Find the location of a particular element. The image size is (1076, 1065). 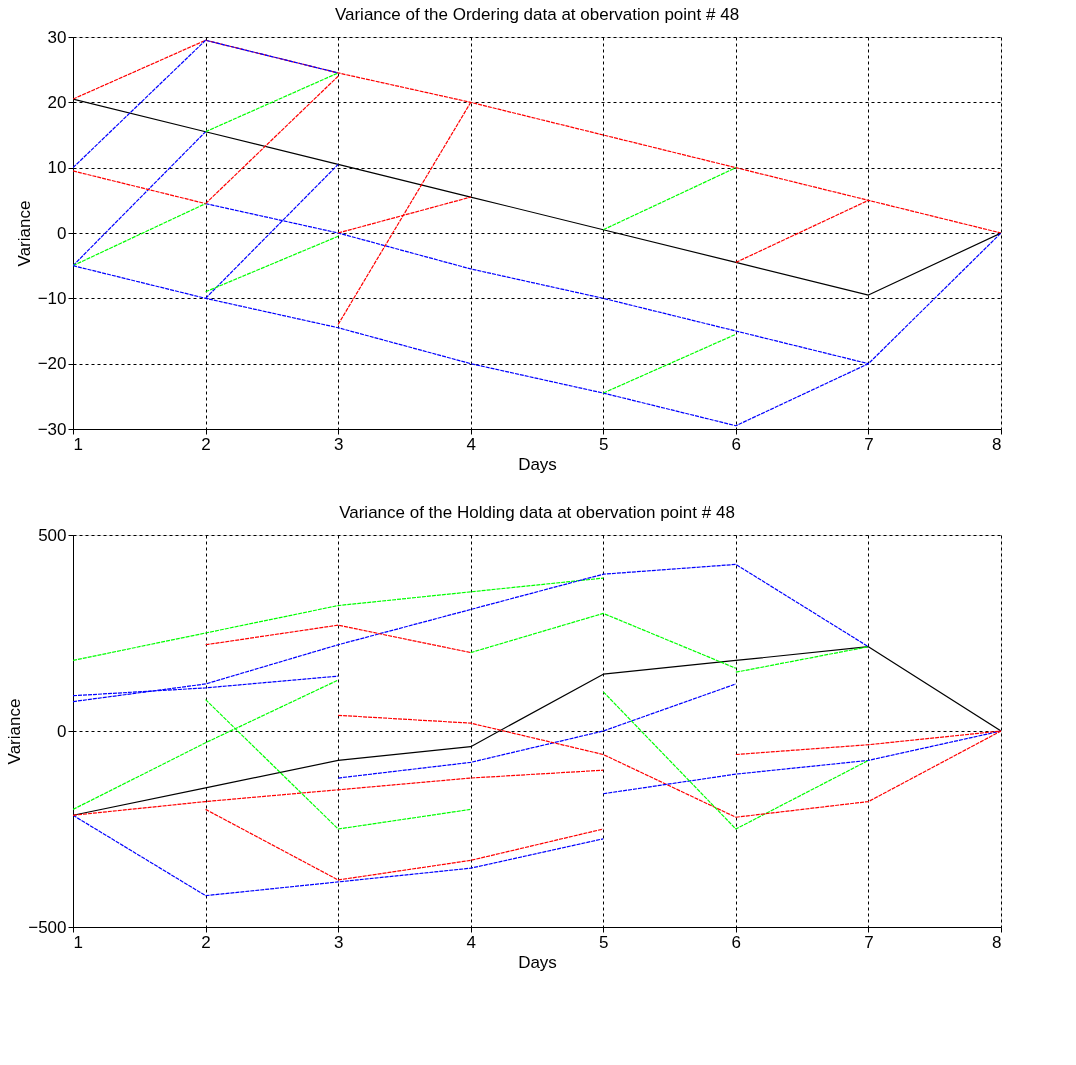

y-tick-label: −10 is located at coordinates (52, 298).